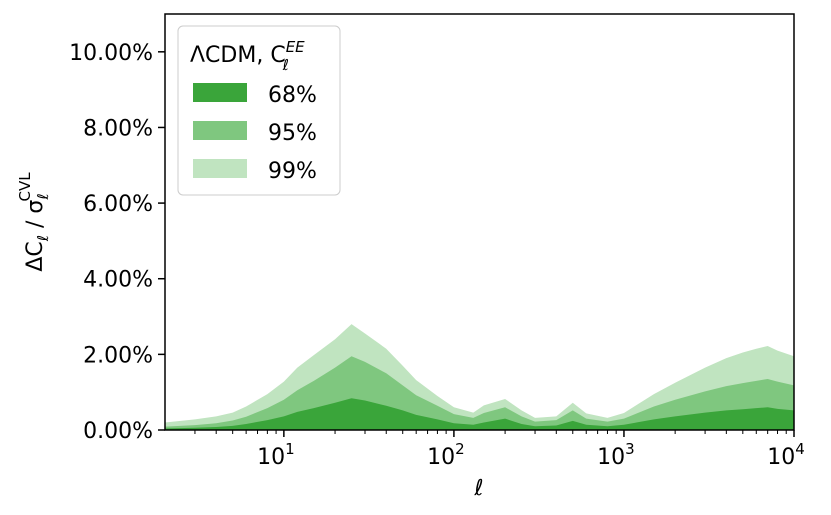 This screenshot has width=831, height=515. What do you see at coordinates (43, 238) in the screenshot?
I see `y-label-sub: ℓ` at bounding box center [43, 238].